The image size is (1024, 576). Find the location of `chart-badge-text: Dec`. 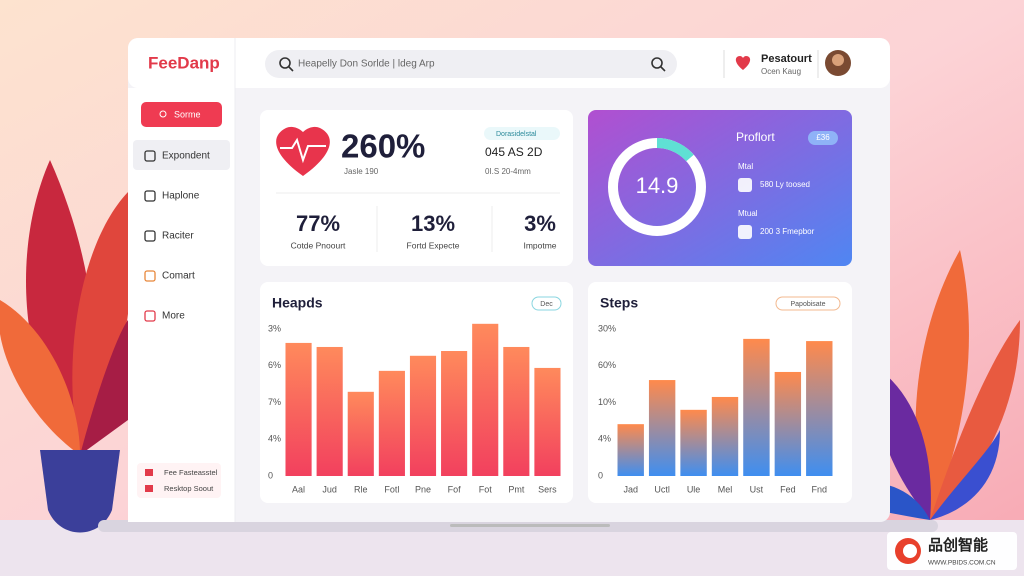

chart-badge-text: Dec is located at coordinates (546, 304).